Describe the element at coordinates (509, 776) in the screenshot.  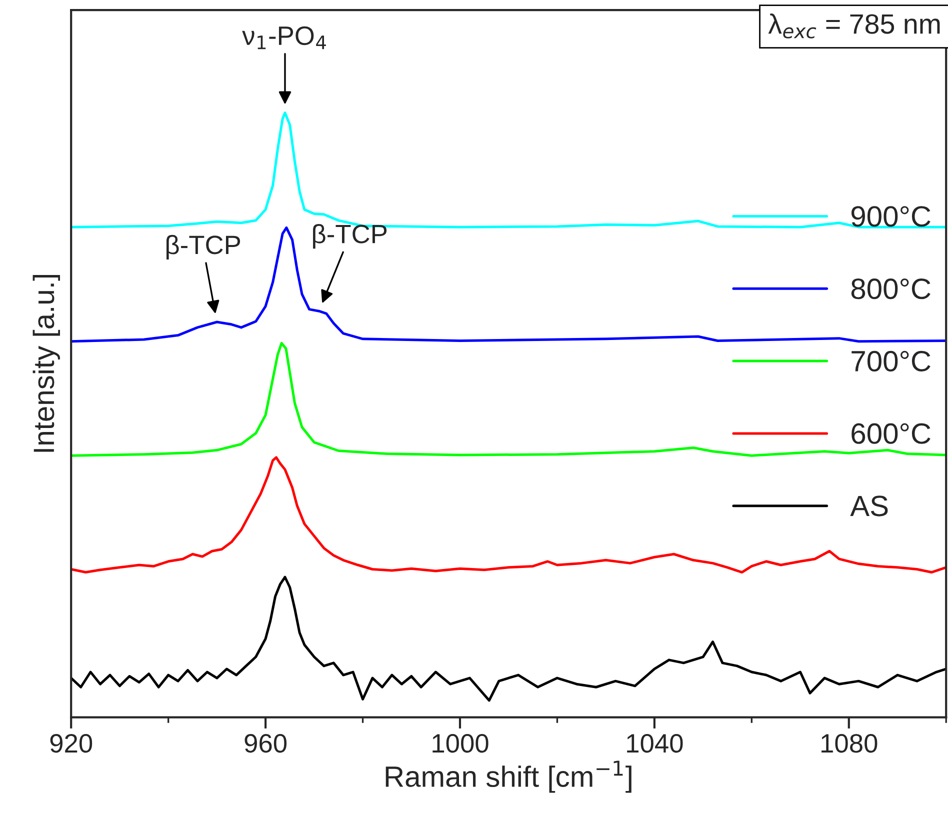
I see `x-axis-title: Raman shift [cm$^{−1}$]` at that location.